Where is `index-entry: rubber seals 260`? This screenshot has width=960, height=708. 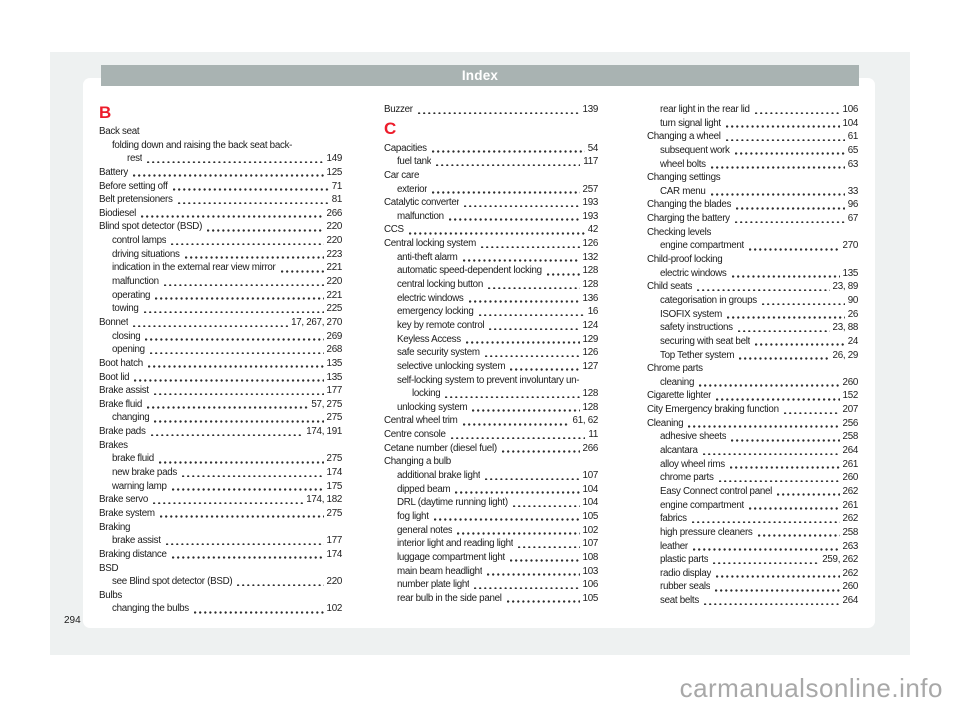 index-entry: rubber seals 260 is located at coordinates (752, 587).